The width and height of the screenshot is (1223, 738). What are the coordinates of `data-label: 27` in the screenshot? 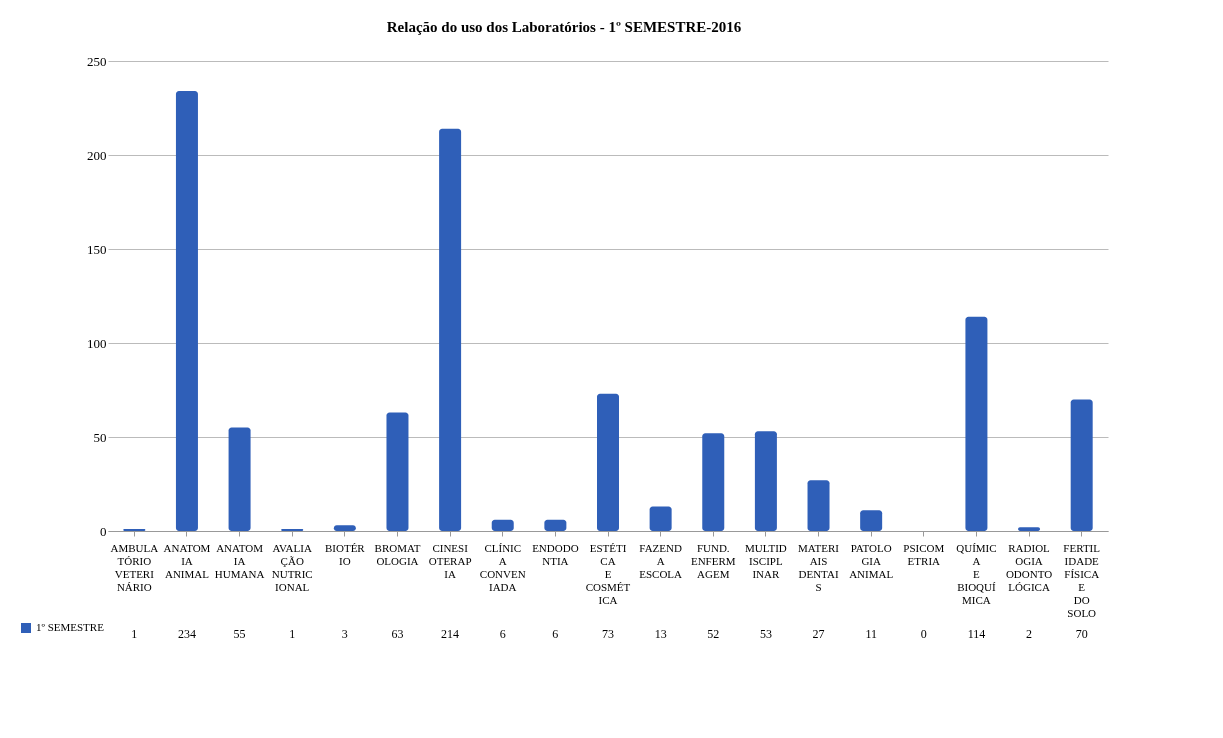 It's located at (818, 634).